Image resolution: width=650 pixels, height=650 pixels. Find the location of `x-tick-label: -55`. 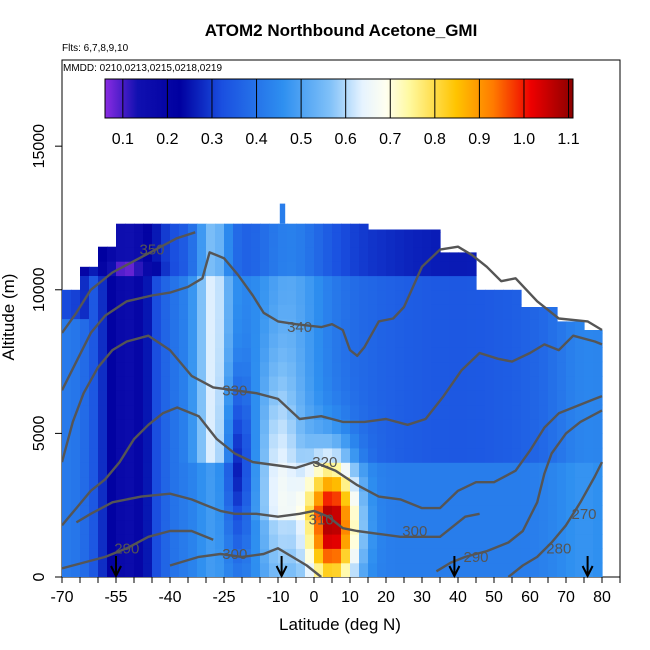

x-tick-label: -55 is located at coordinates (115, 597).